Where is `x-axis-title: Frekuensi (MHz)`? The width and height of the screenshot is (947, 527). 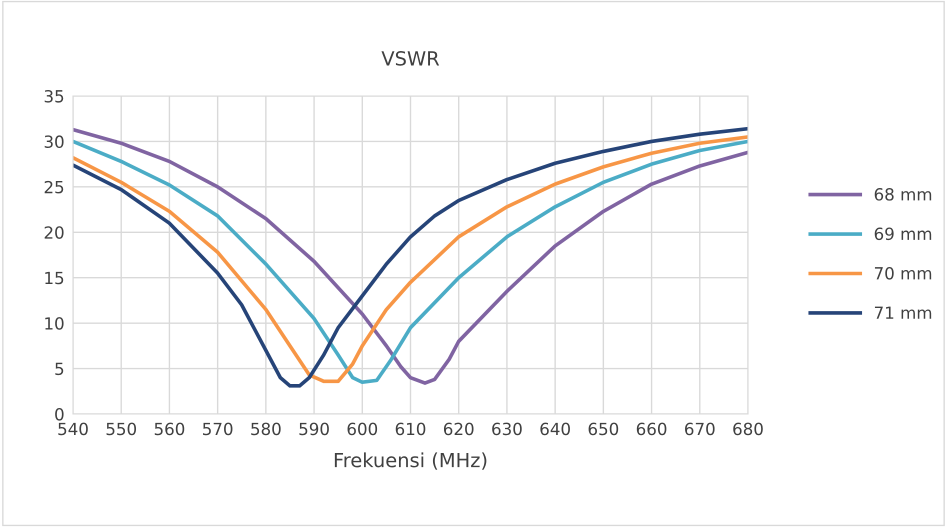
x-axis-title: Frekuensi (MHz) is located at coordinates (410, 461).